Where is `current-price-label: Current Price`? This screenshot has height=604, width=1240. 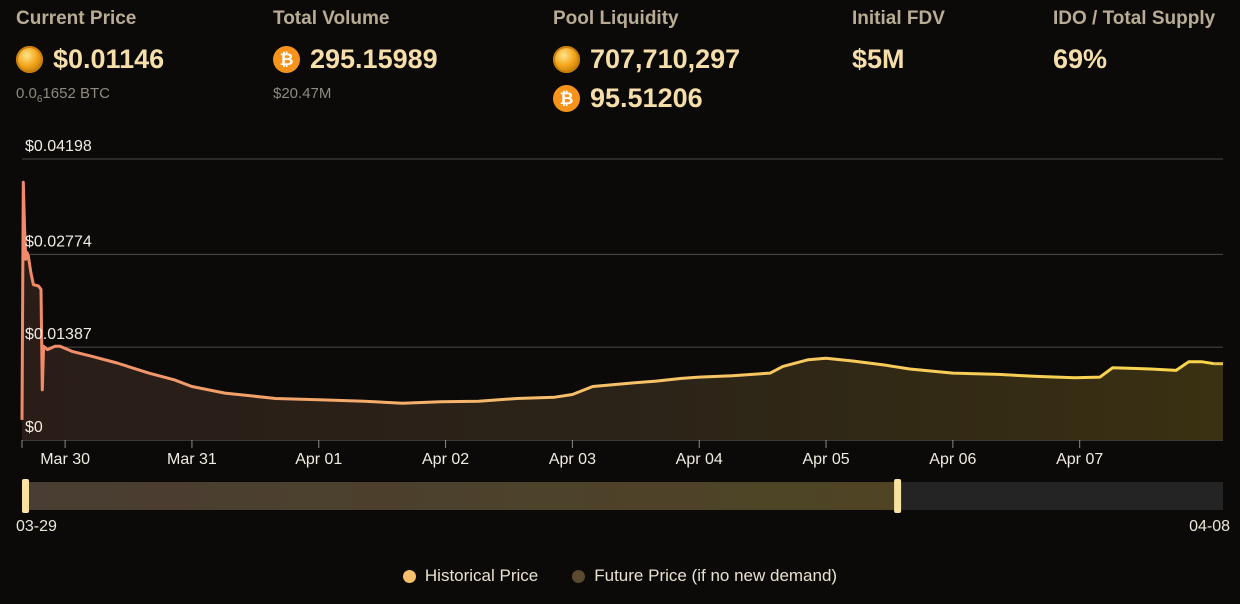 current-price-label: Current Price is located at coordinates (76, 18).